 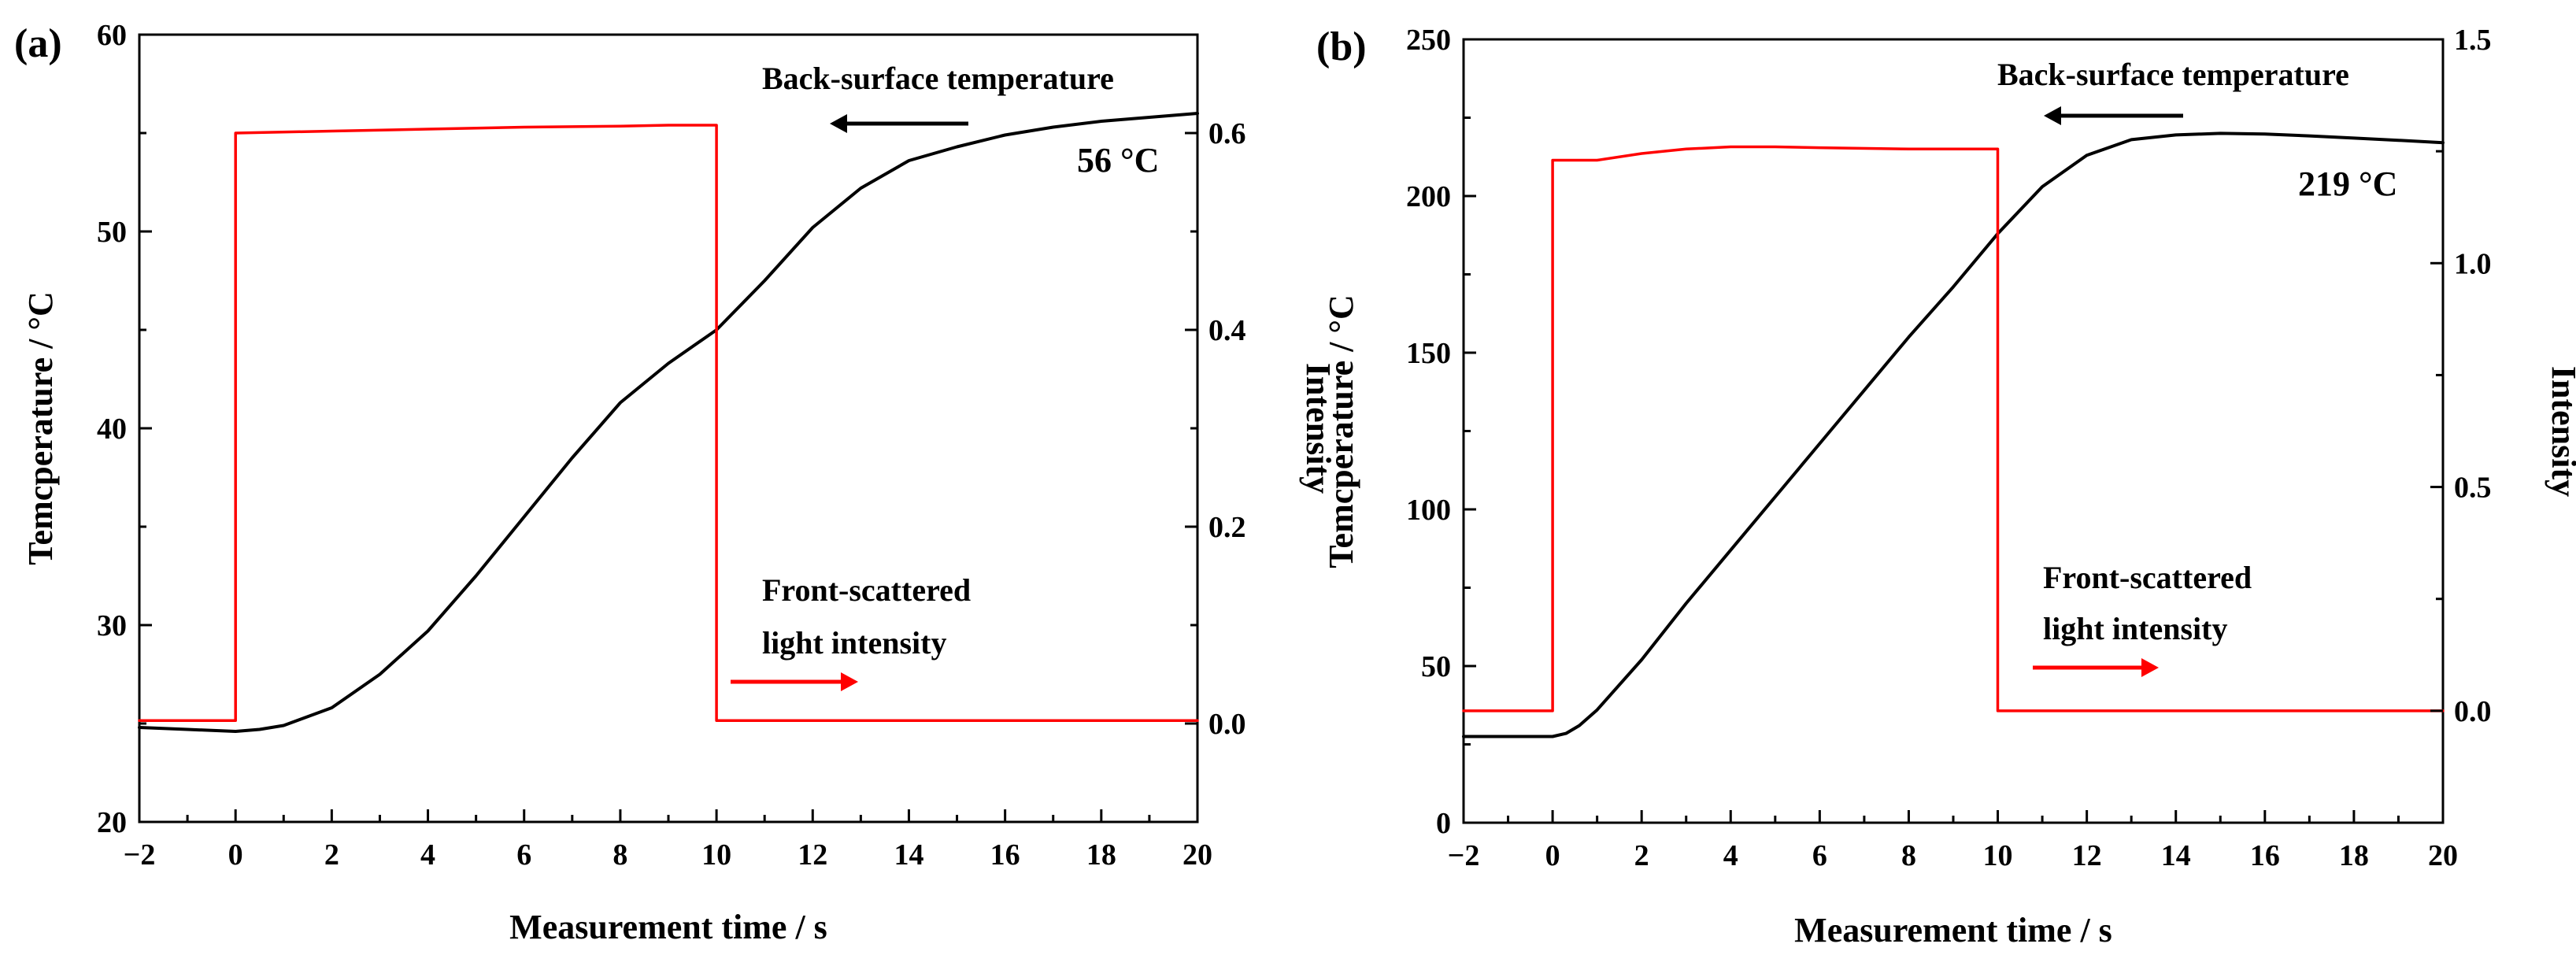 I want to click on panel-b-y-left-tick-label: 200, so click(x=1428, y=196).